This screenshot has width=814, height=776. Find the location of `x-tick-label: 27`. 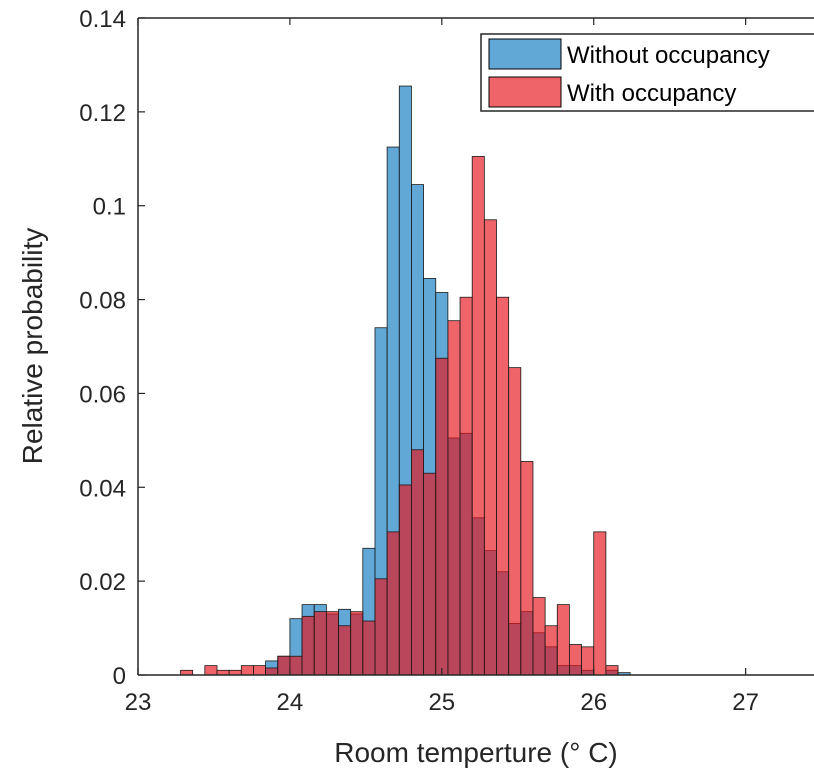

x-tick-label: 27 is located at coordinates (745, 702).